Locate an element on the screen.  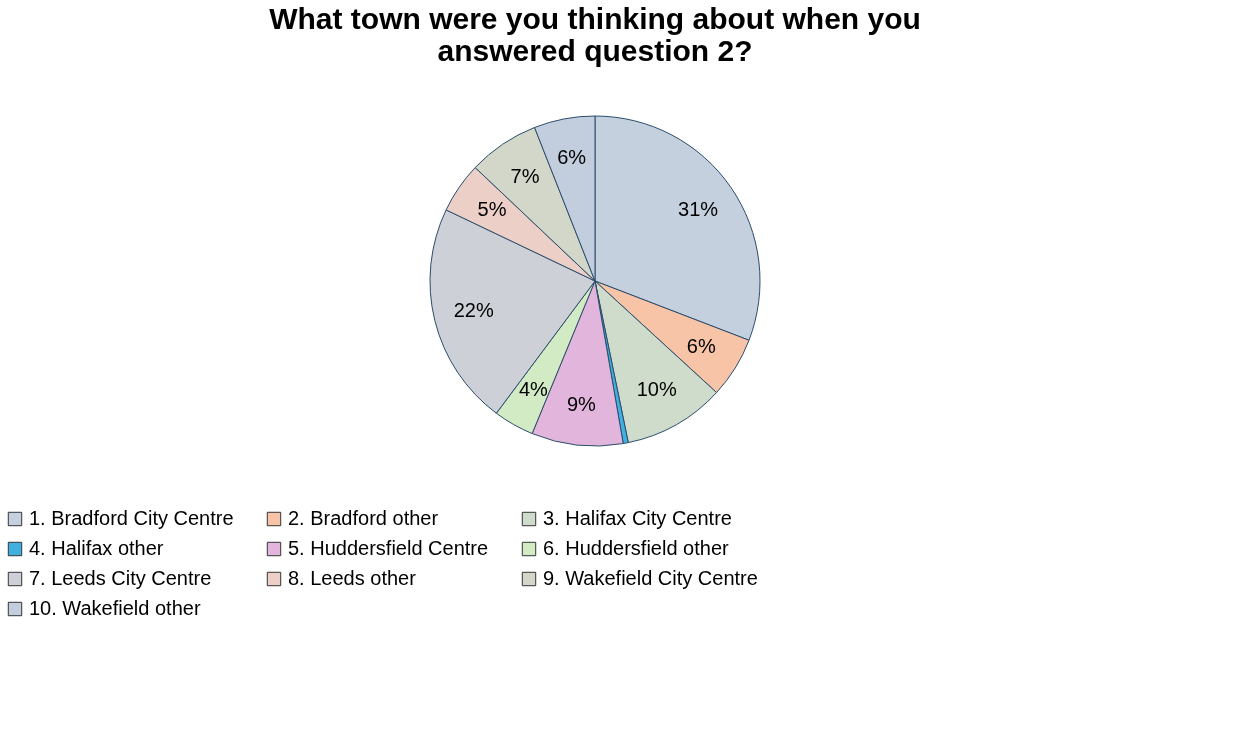
legend-label: 7. Leeds City Centre is located at coordinates (120, 578).